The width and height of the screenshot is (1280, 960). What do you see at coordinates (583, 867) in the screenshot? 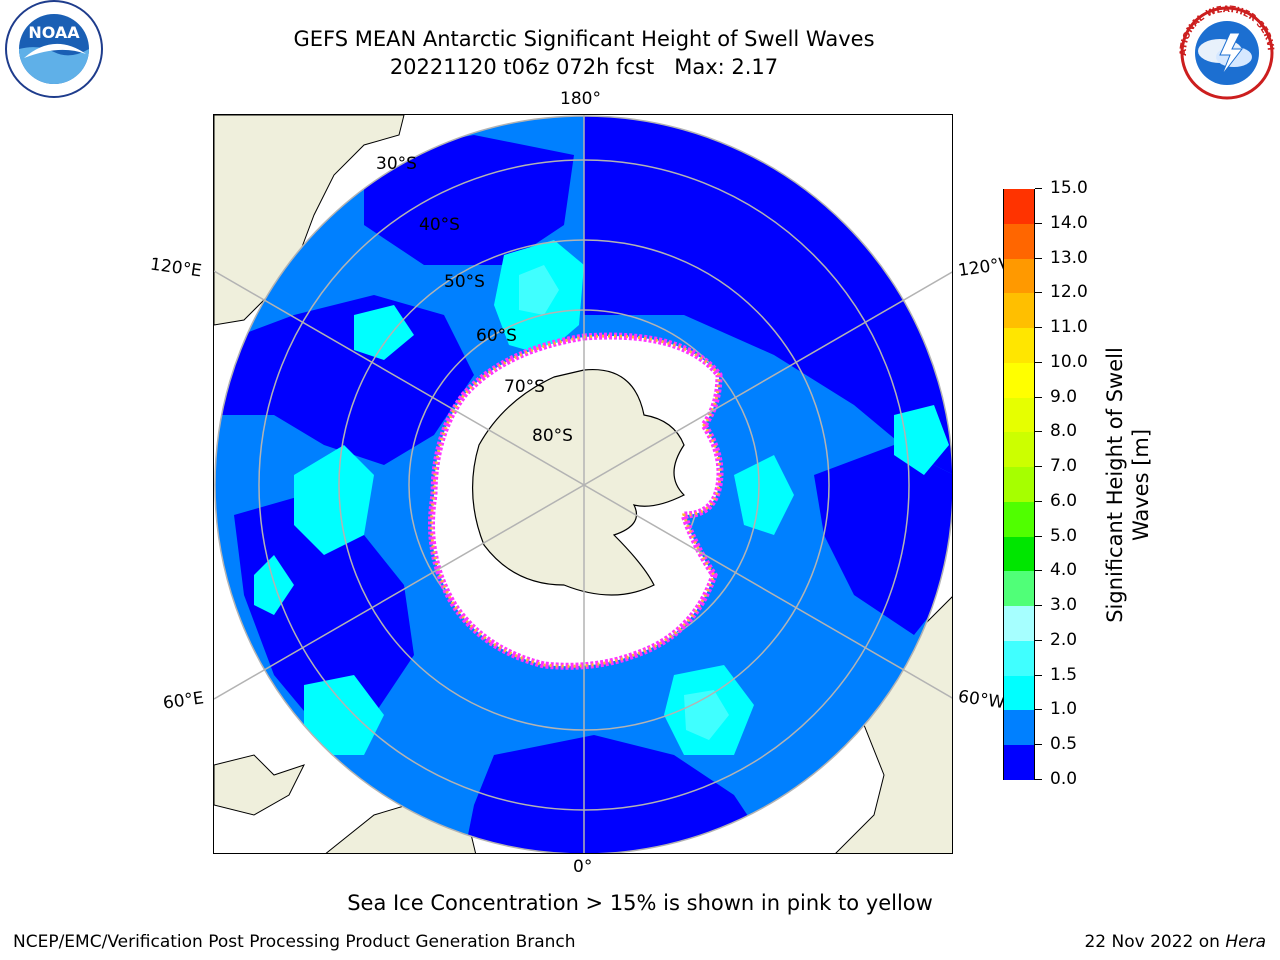
I see `lon-label-0: 0°` at bounding box center [583, 867].